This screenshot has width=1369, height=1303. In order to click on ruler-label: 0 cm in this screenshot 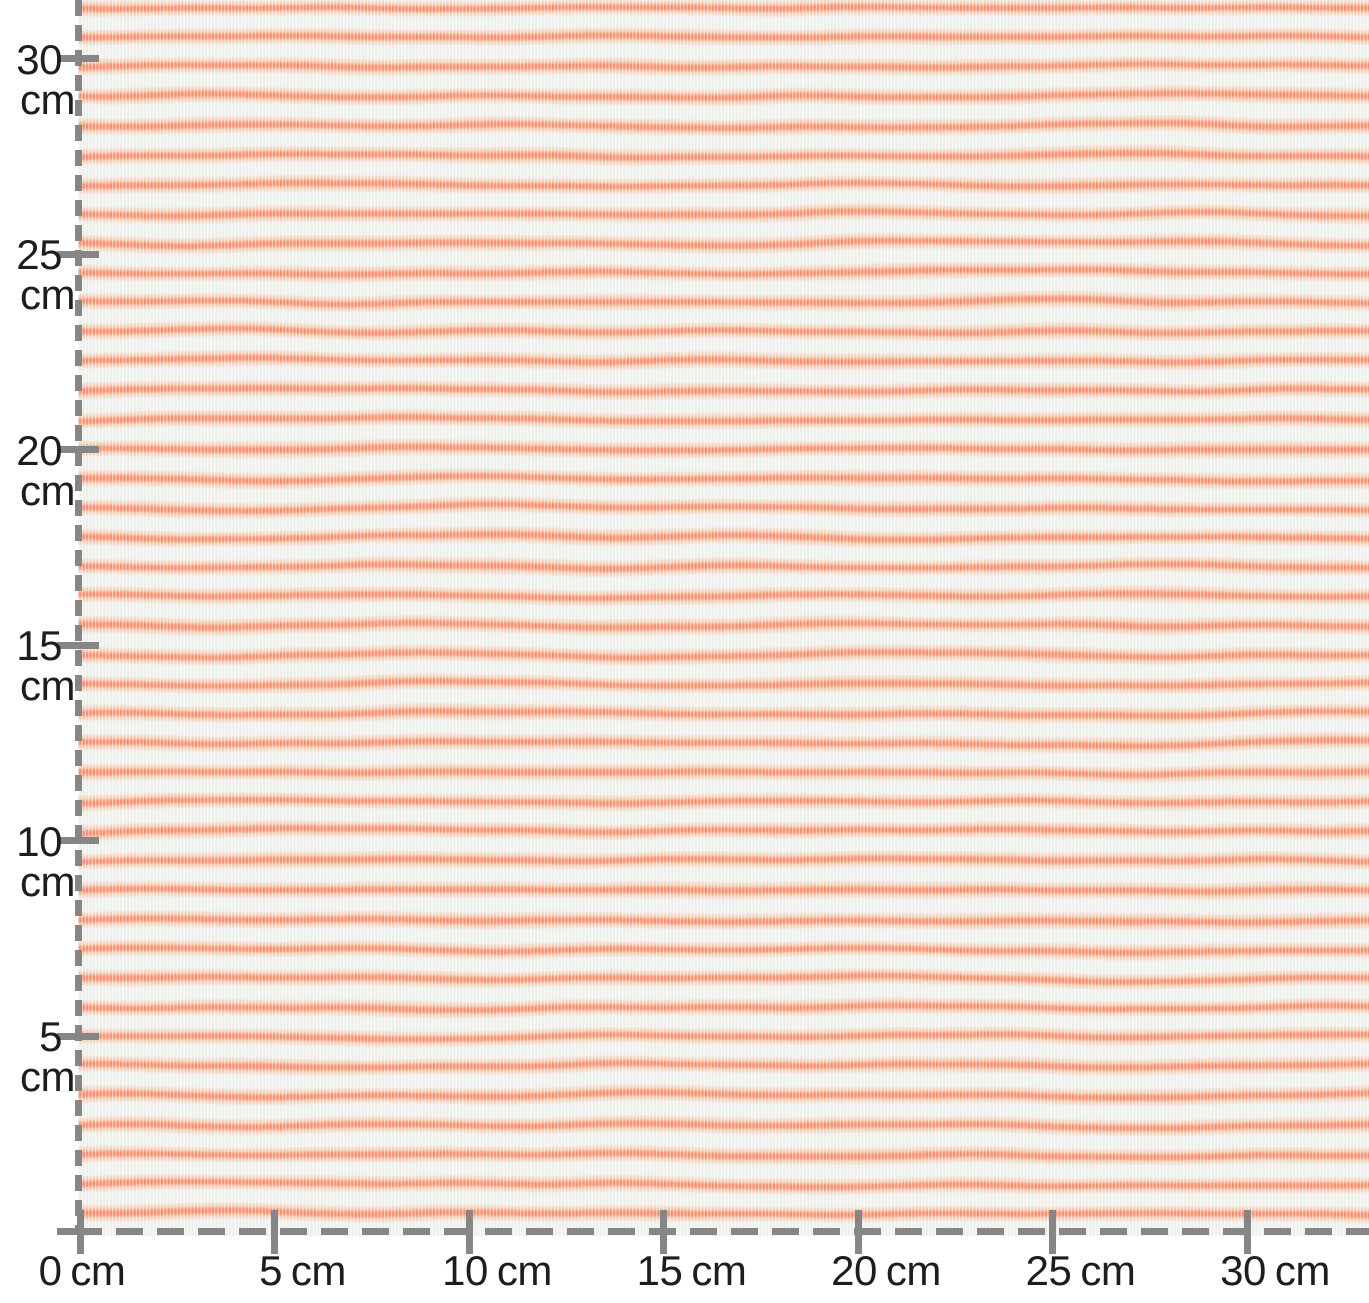, I will do `click(82, 1271)`.